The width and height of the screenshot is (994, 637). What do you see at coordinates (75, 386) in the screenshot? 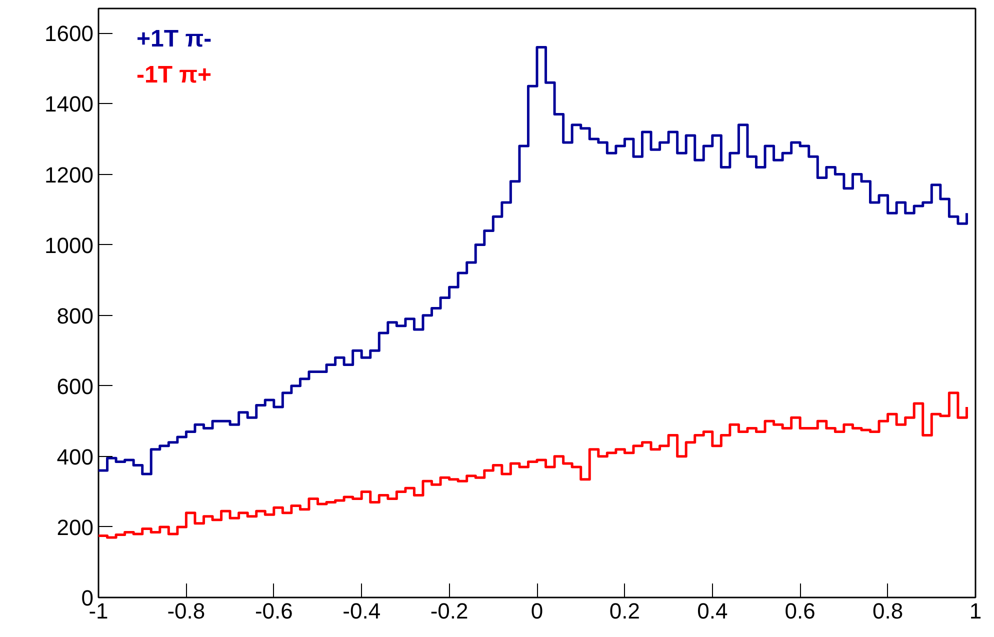
I see `y-tick-label: 600` at bounding box center [75, 386].